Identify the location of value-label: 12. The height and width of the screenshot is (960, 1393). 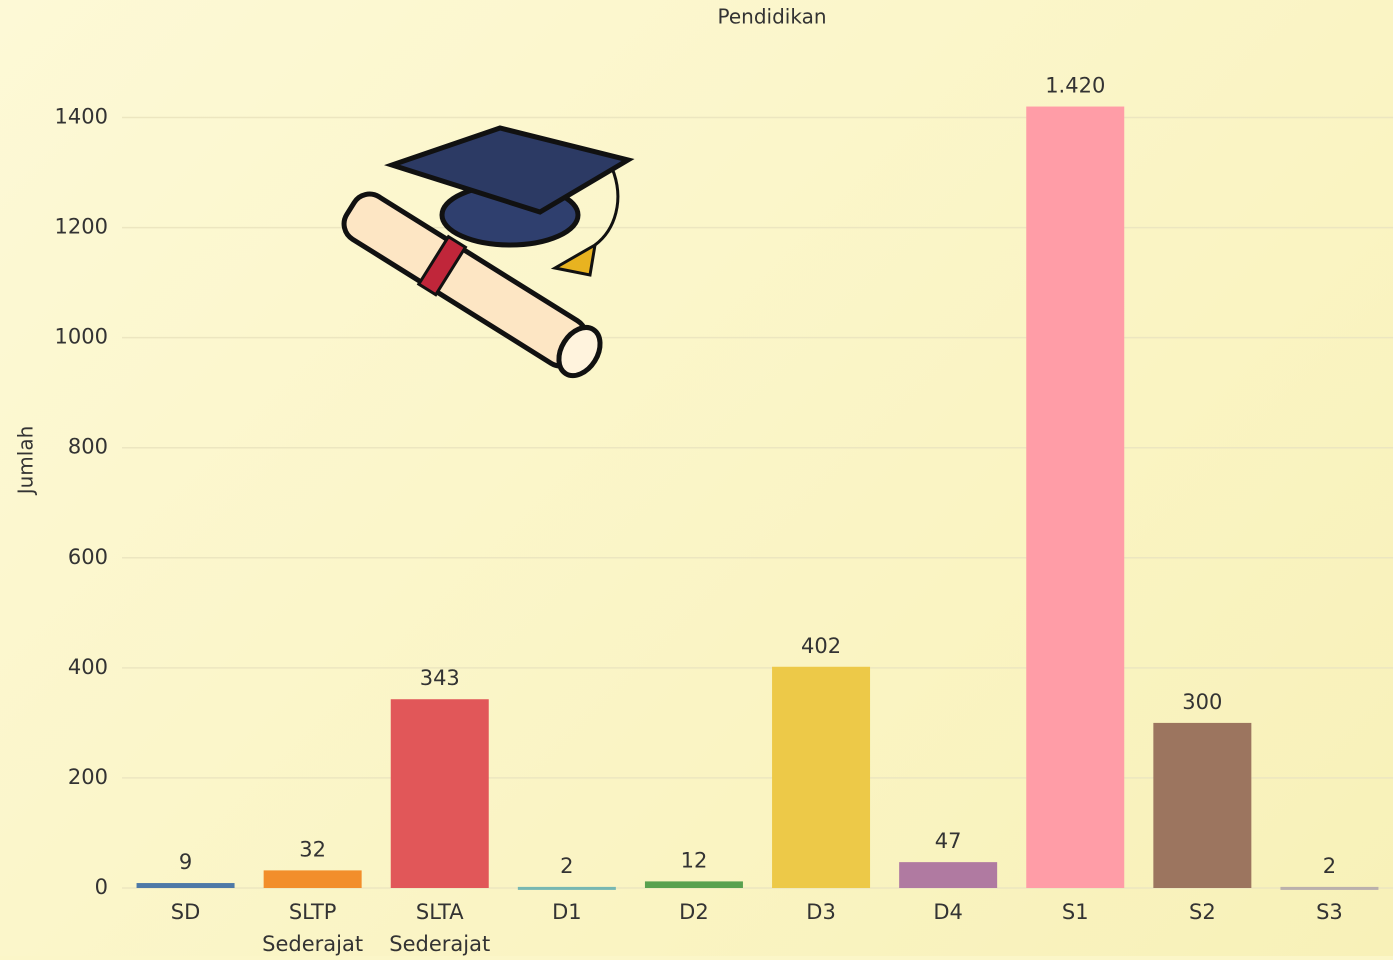
(694, 860).